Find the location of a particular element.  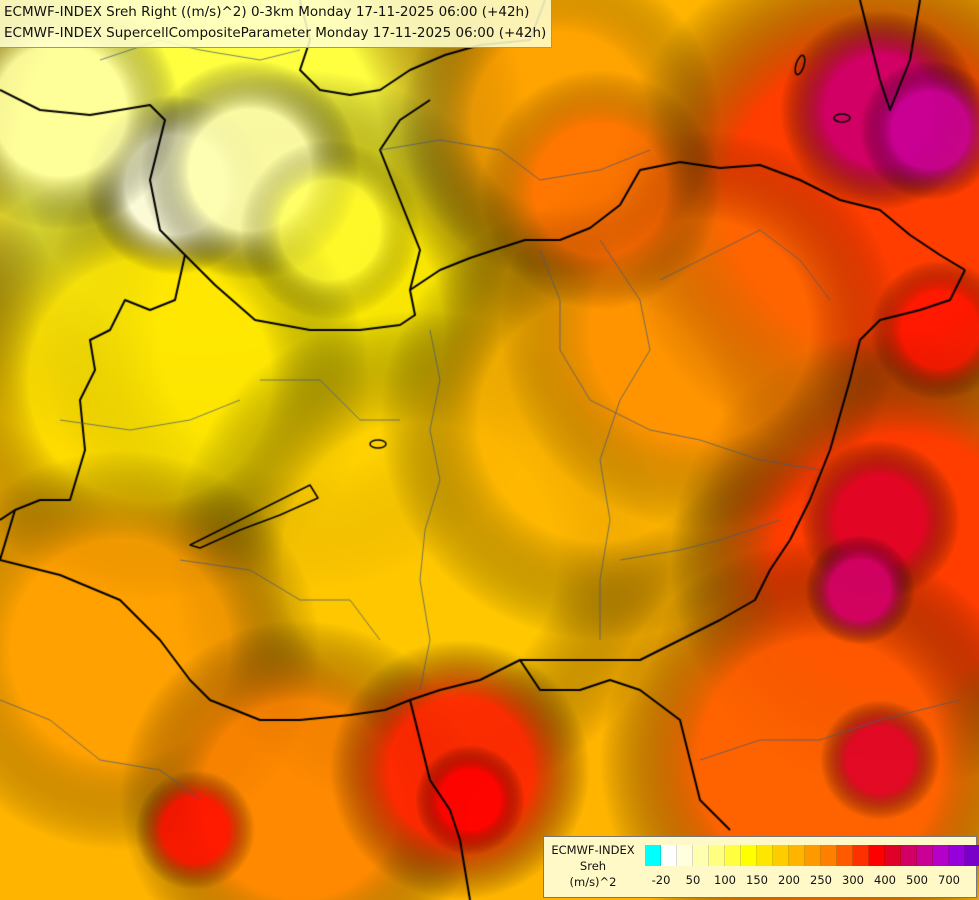

legend-tick: 250 is located at coordinates (821, 880).